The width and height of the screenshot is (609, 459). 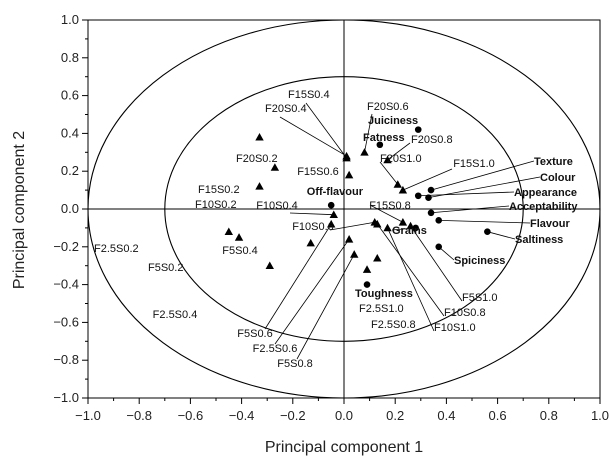 What do you see at coordinates (344, 447) in the screenshot?
I see `x-axis-title: Principal component 1` at bounding box center [344, 447].